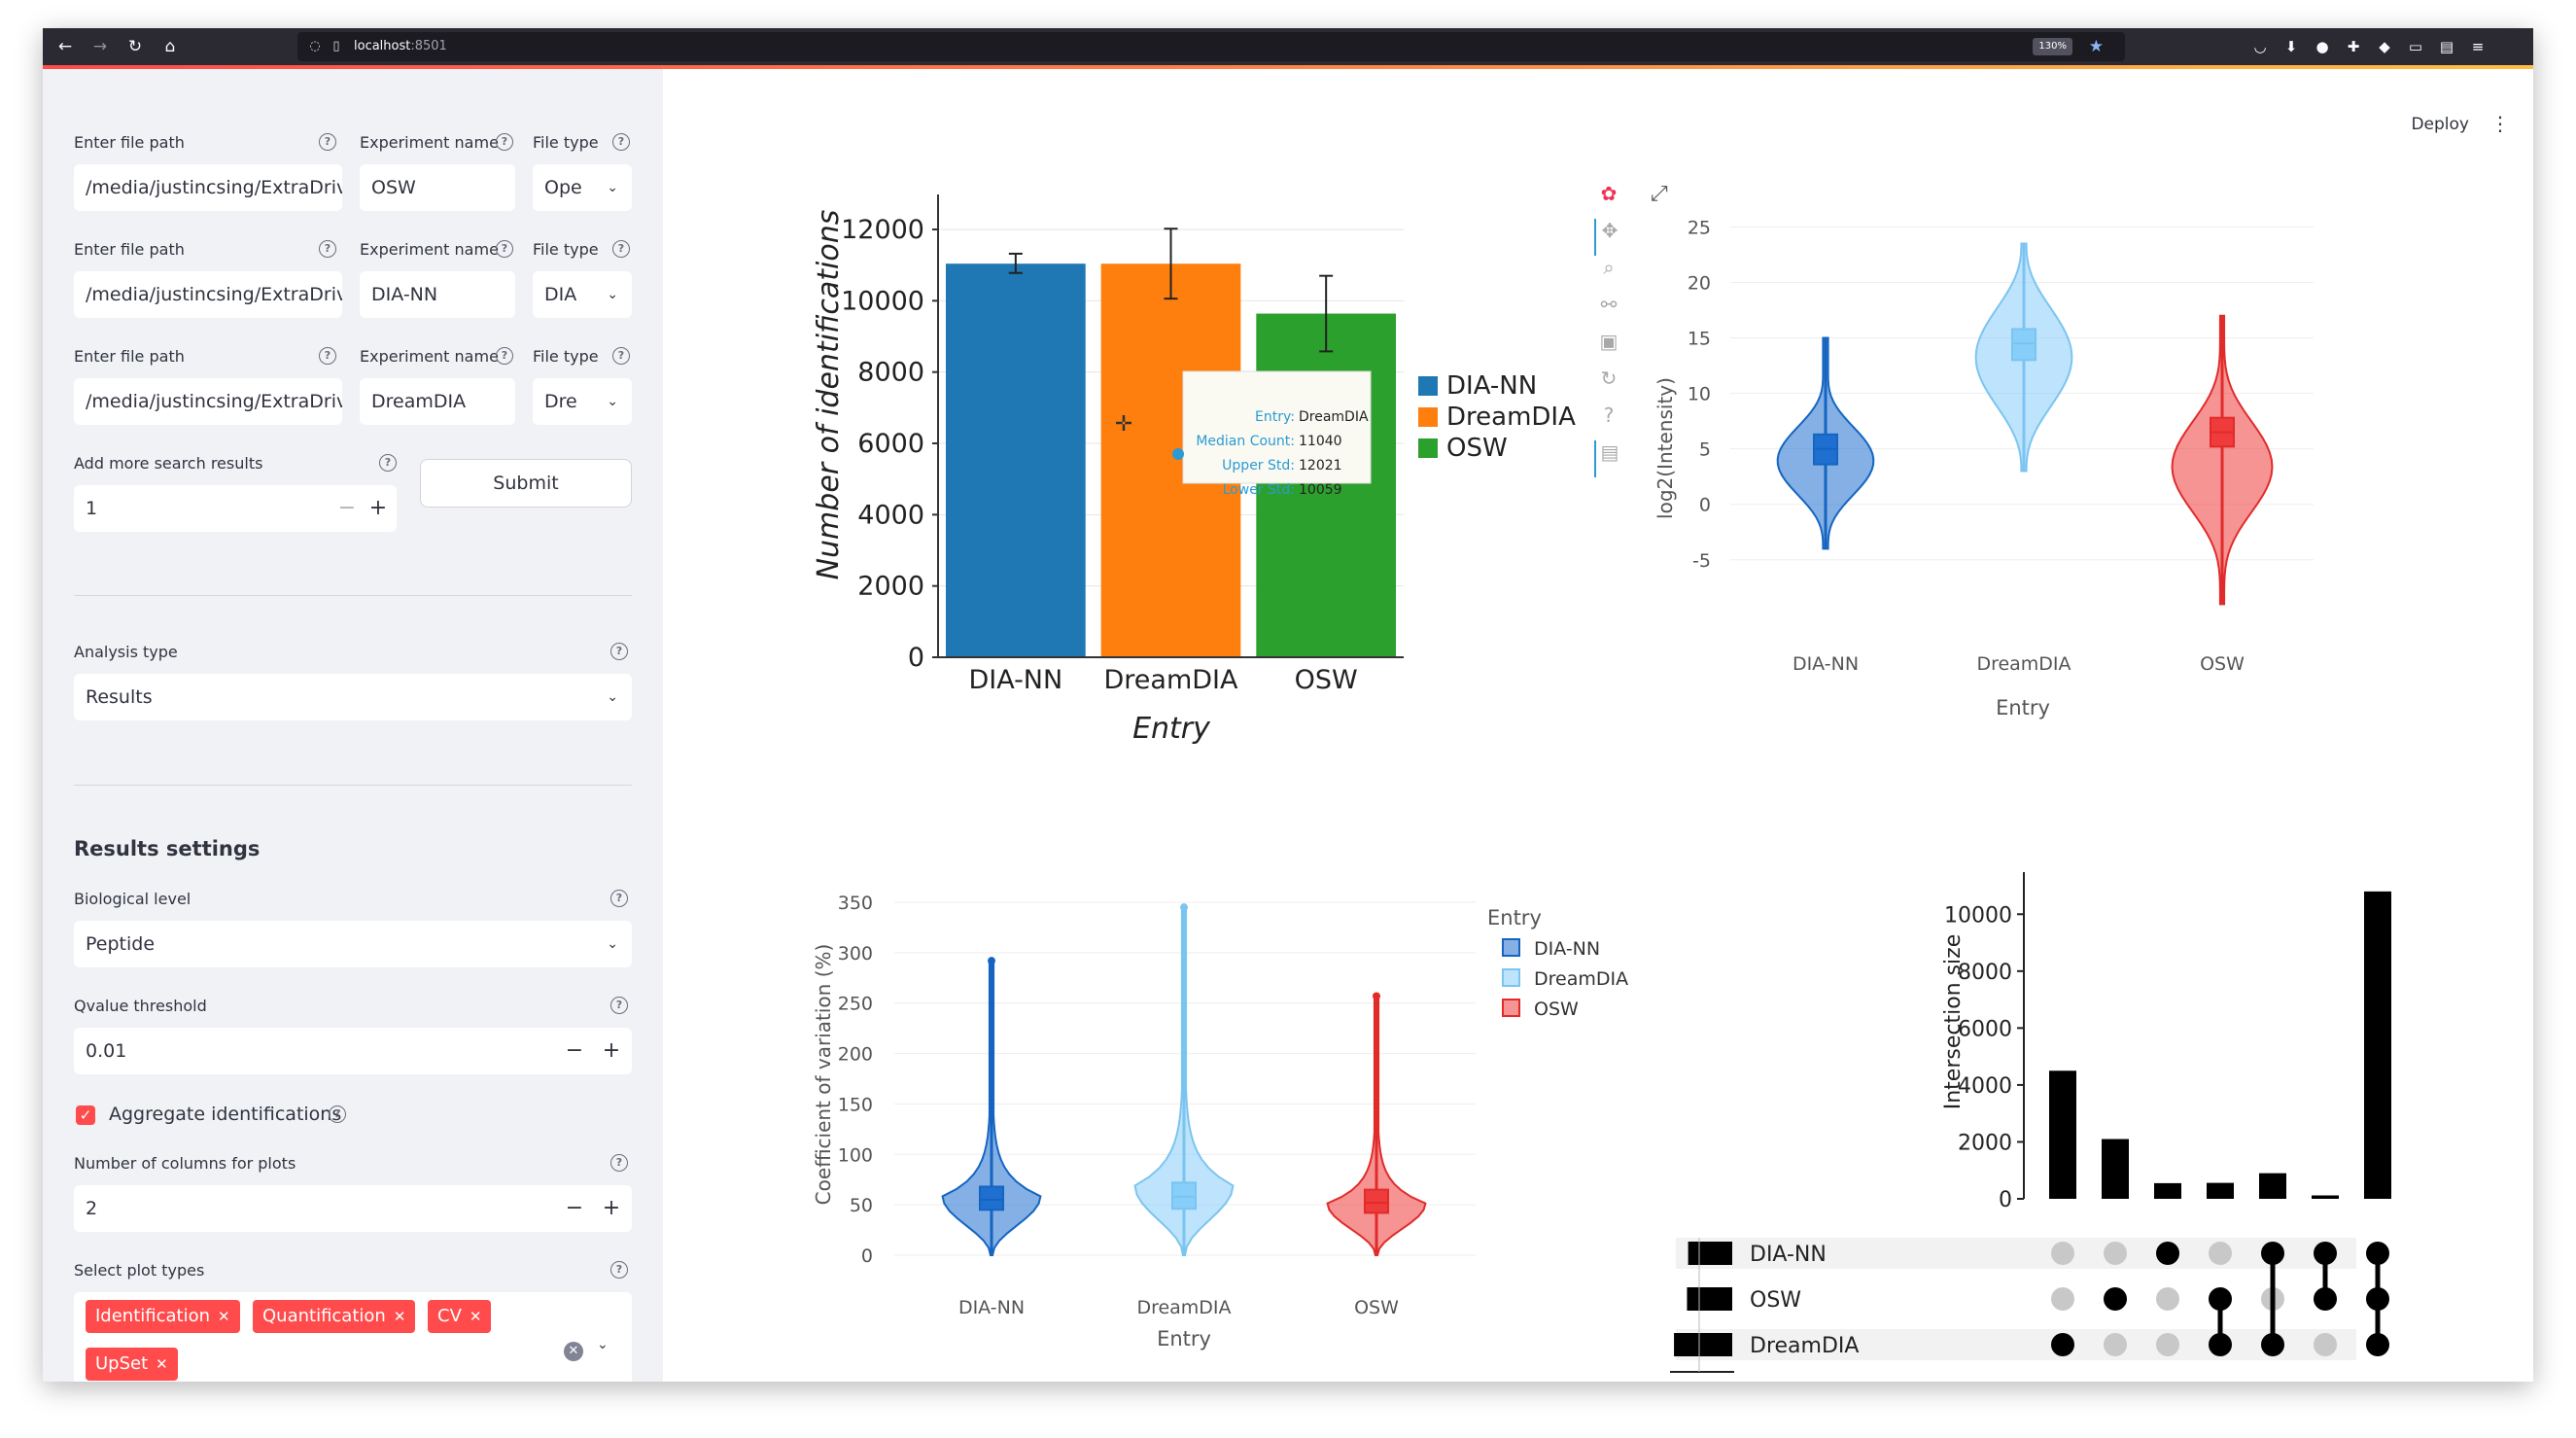 Image resolution: width=2576 pixels, height=1438 pixels. What do you see at coordinates (2096, 46) in the screenshot?
I see `bookmark-star-icon: ★` at bounding box center [2096, 46].